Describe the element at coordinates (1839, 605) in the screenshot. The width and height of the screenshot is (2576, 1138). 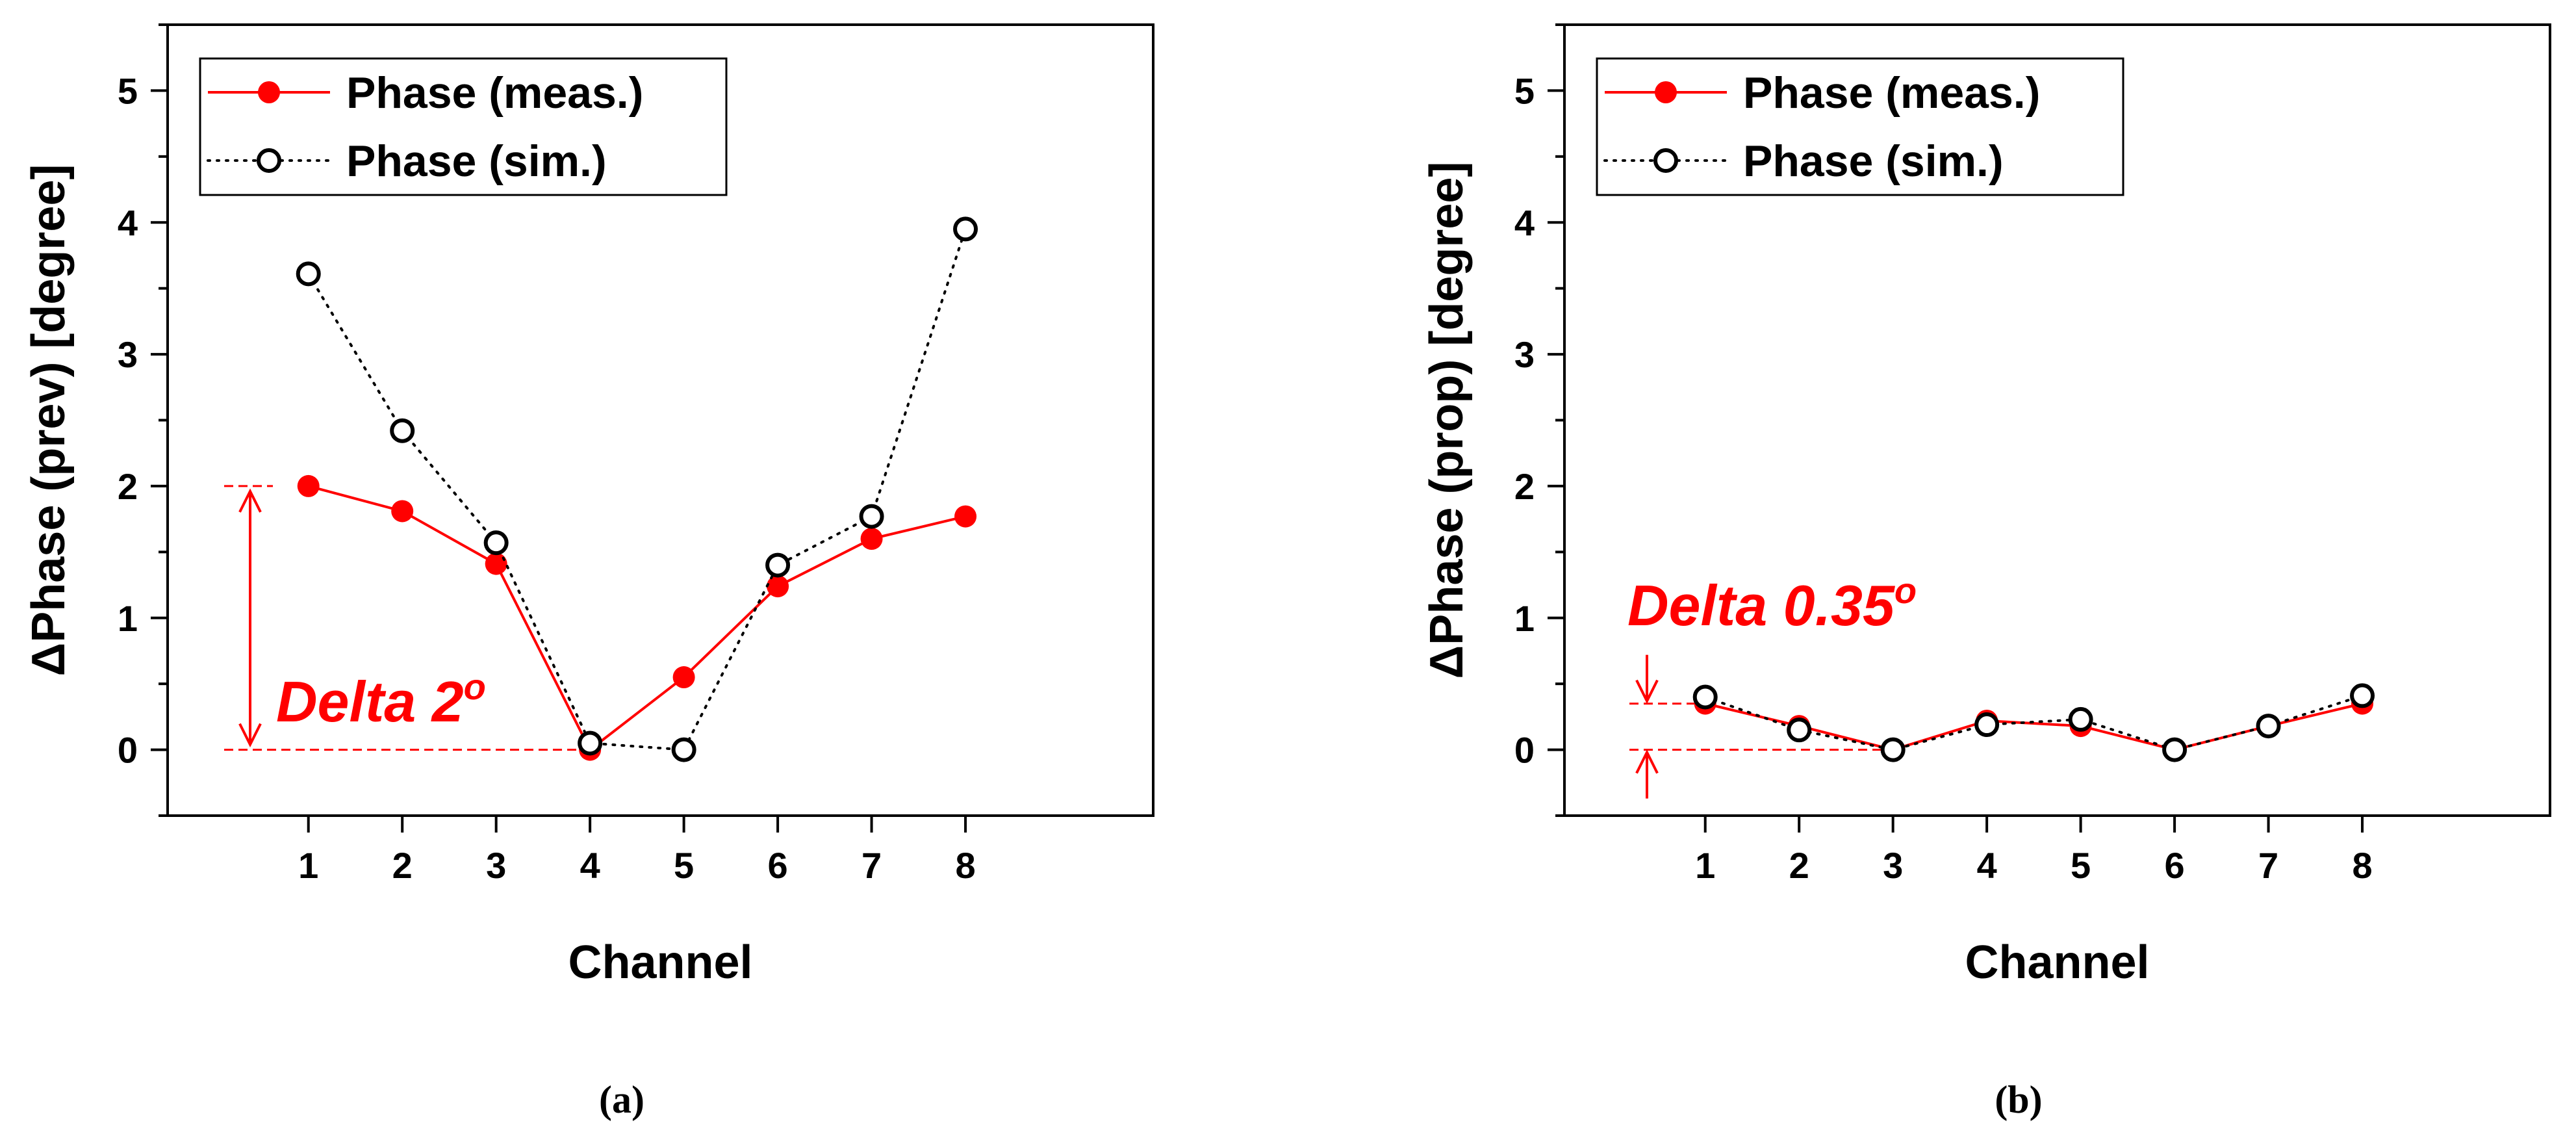
I see `delta-value: 0.35` at that location.